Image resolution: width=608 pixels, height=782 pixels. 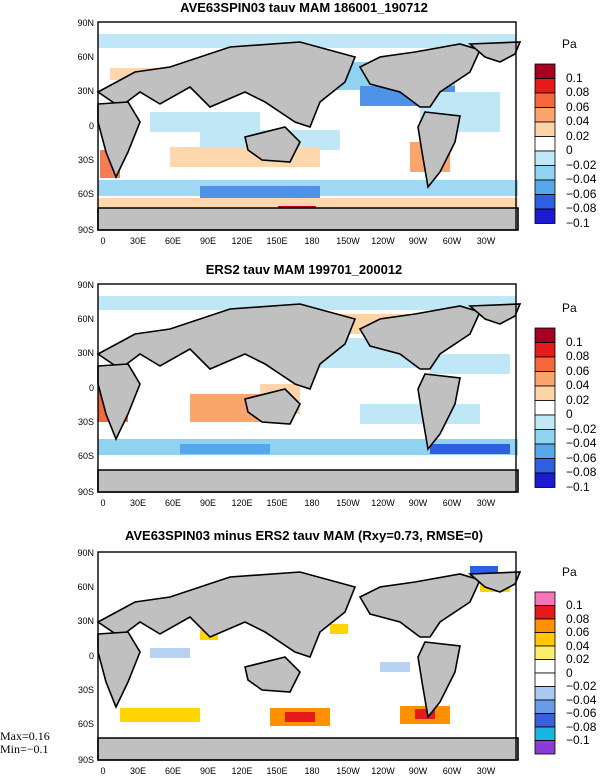 What do you see at coordinates (545, 407) in the screenshot?
I see `panel2-colorbar` at bounding box center [545, 407].